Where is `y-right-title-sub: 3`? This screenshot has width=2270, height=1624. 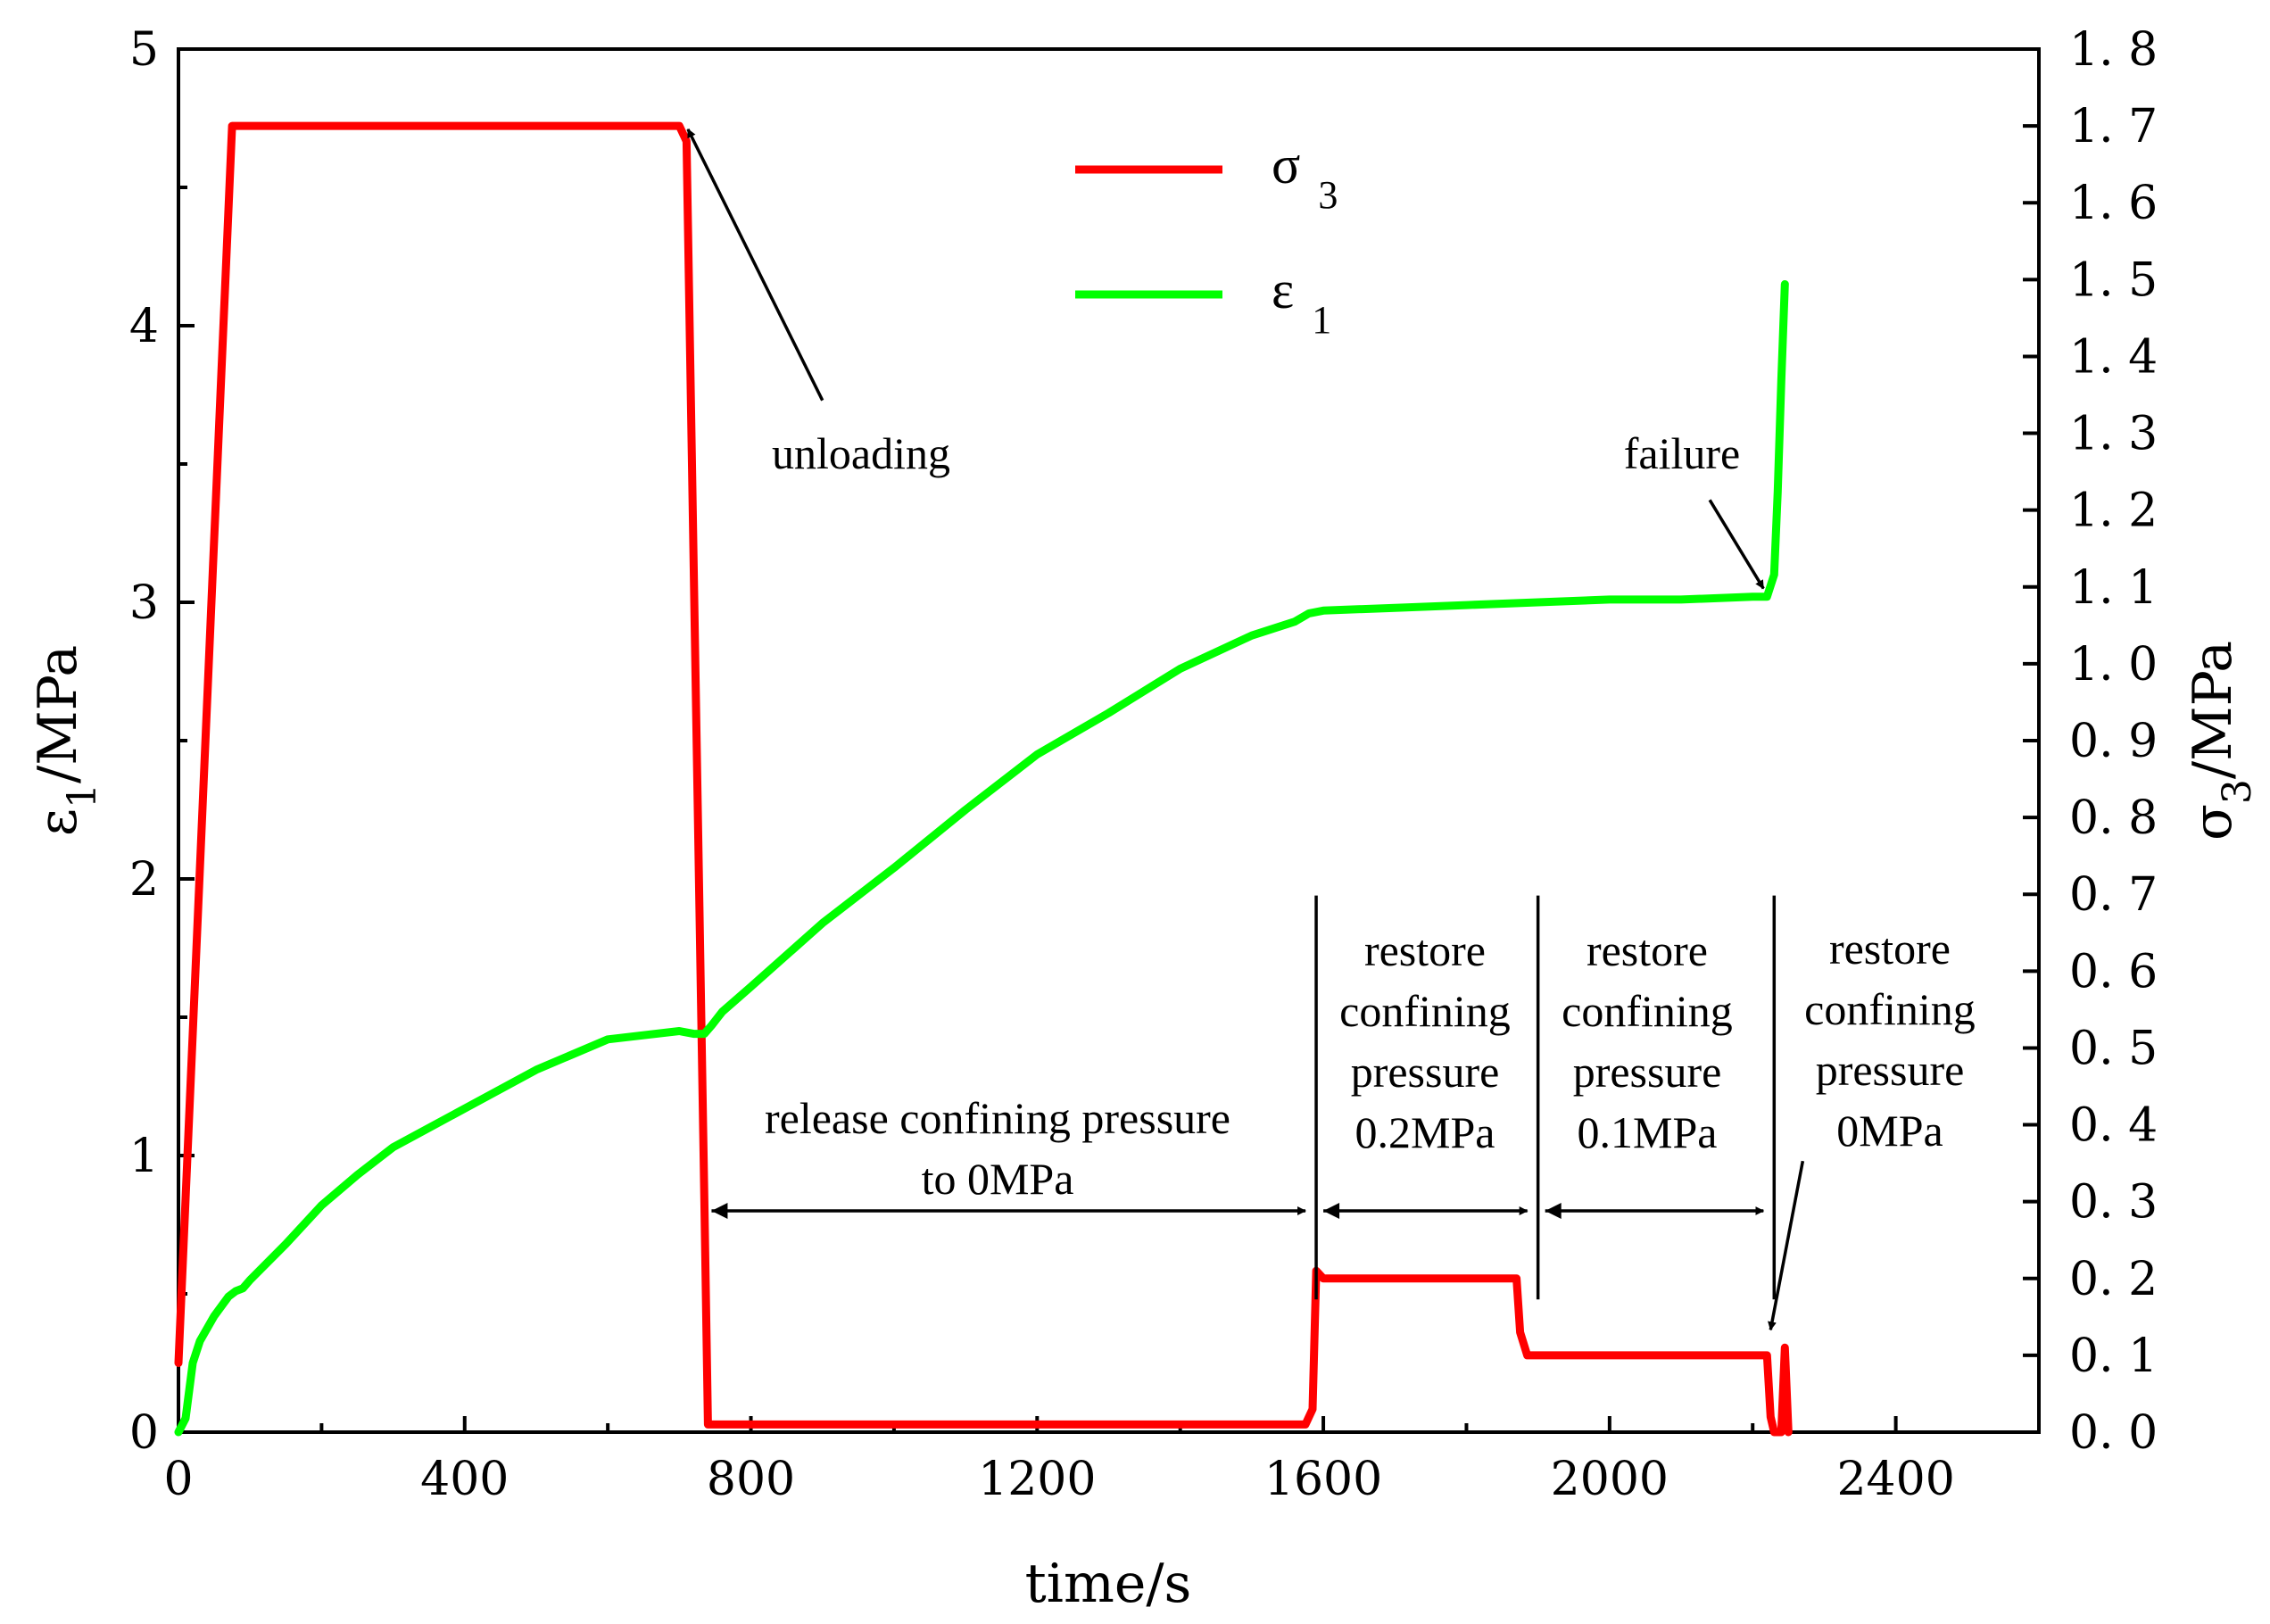 y-right-title-sub: 3 is located at coordinates (2237, 791).